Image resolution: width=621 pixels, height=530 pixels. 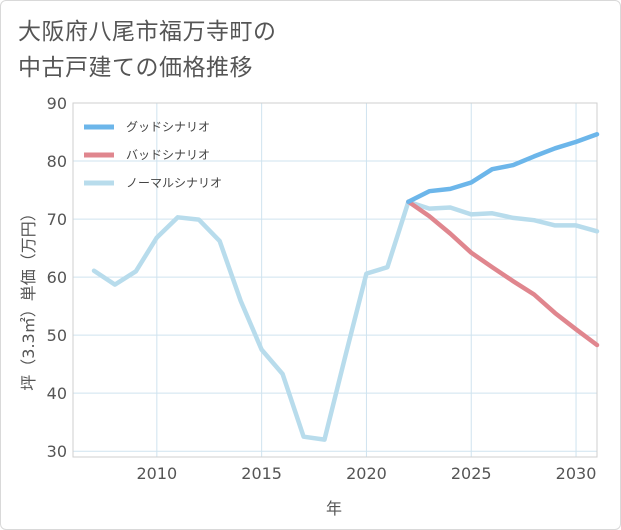 I want to click on chart-title-line-2: 中古戸建ての価格推移, so click(x=135, y=68).